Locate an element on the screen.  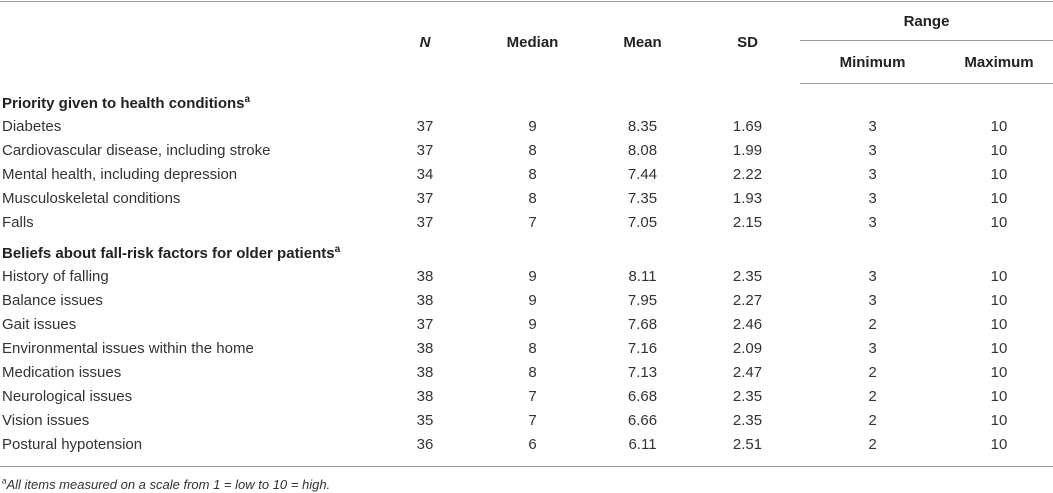
cell-value: 7.05 is located at coordinates (642, 222).